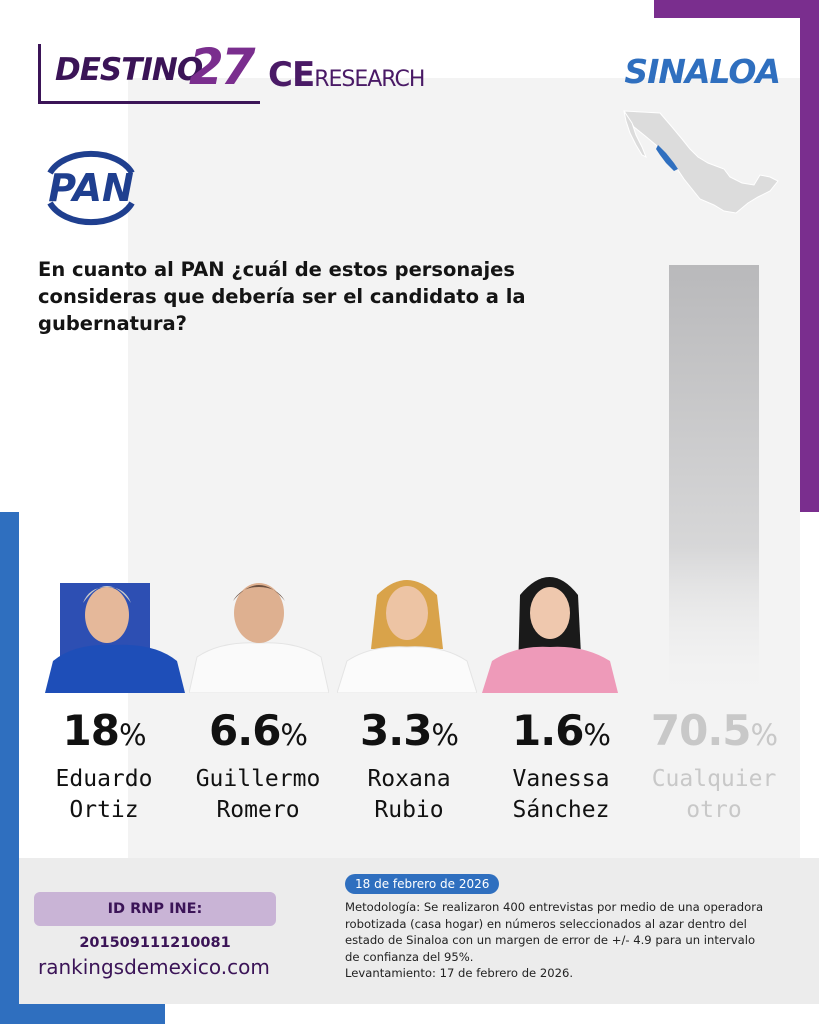  Describe the element at coordinates (129, 70) in the screenshot. I see `destino-logo-word: DESTINO` at that location.